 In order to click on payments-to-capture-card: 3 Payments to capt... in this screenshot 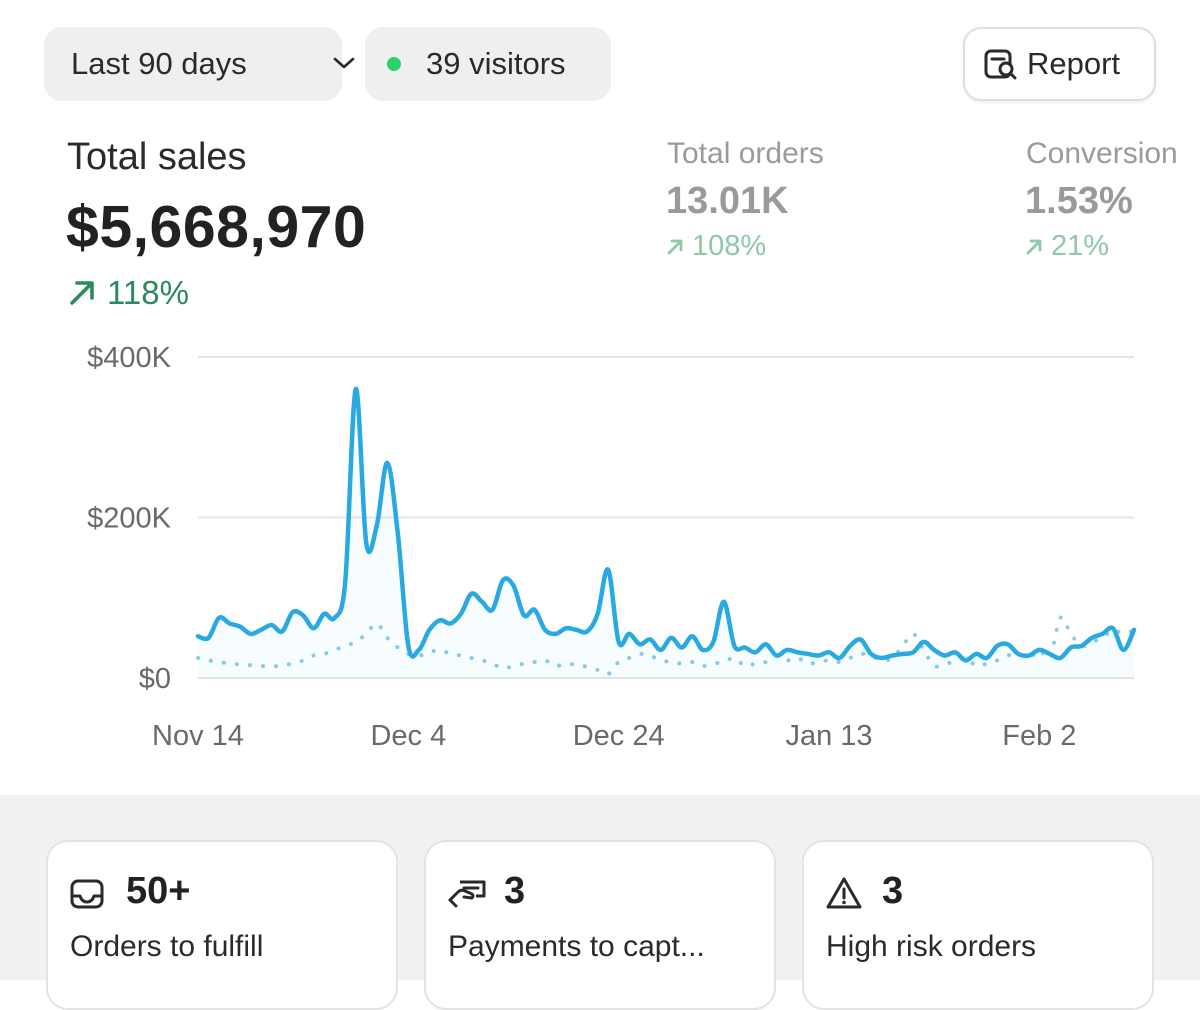, I will do `click(600, 925)`.